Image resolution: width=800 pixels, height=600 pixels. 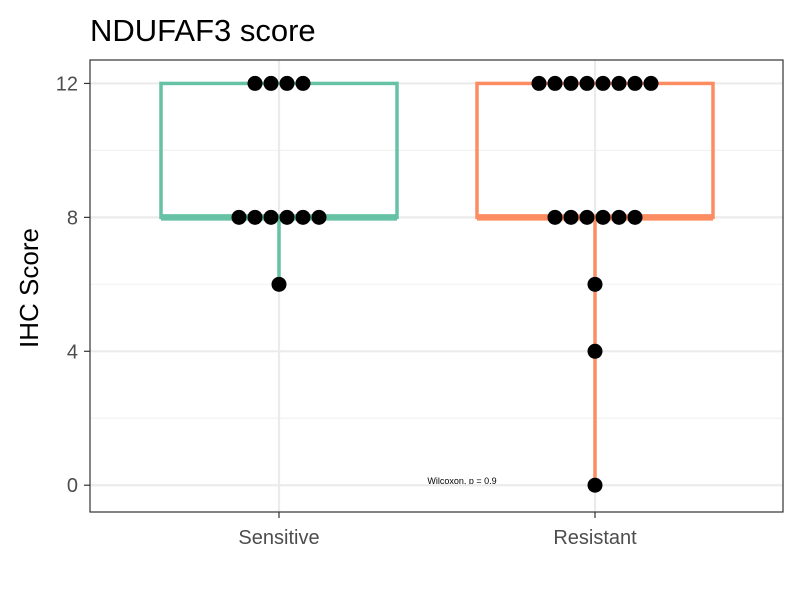 What do you see at coordinates (72, 218) in the screenshot?
I see `y-tick-label: 8` at bounding box center [72, 218].